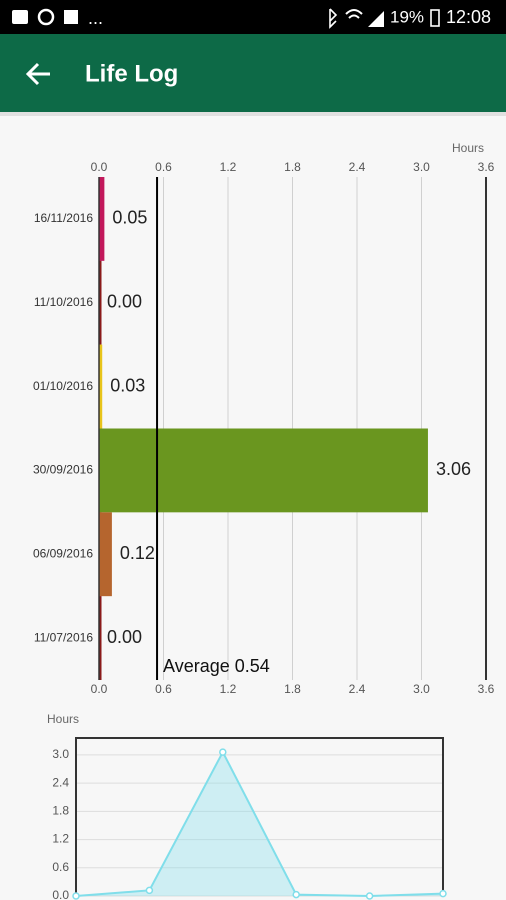 The width and height of the screenshot is (506, 900). What do you see at coordinates (253, 114) in the screenshot?
I see `app-bar-shadow` at bounding box center [253, 114].